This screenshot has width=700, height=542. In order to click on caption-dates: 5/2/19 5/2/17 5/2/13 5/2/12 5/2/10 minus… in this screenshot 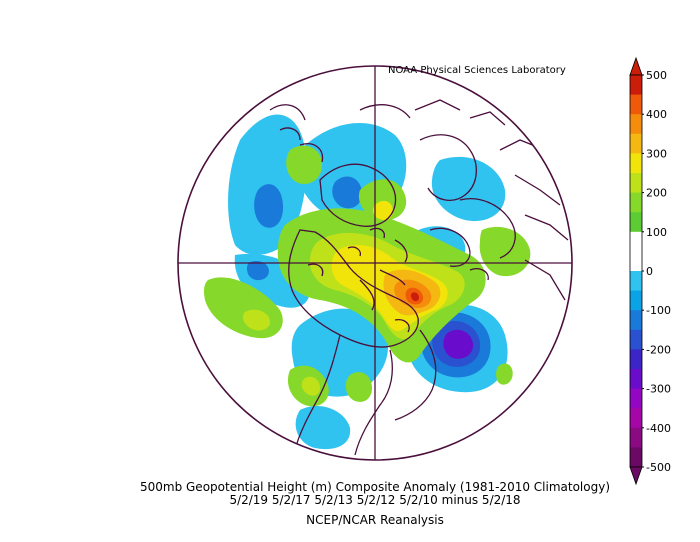, I will do `click(375, 500)`.